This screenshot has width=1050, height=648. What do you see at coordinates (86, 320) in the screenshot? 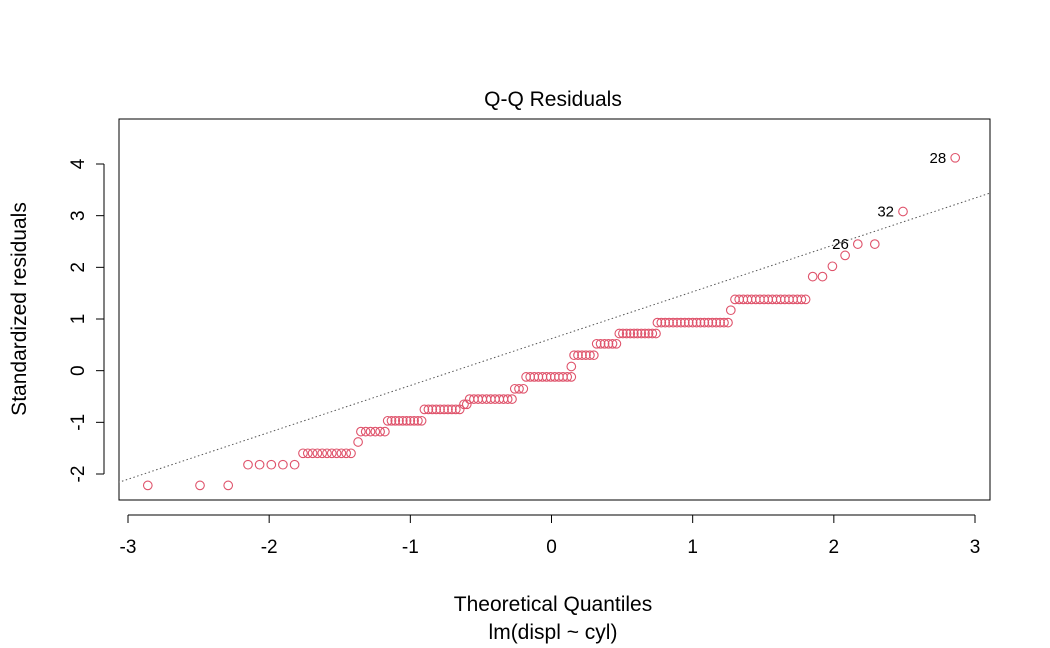
I see `y-axis: -2 -1 0 1 2 3 4` at bounding box center [86, 320].